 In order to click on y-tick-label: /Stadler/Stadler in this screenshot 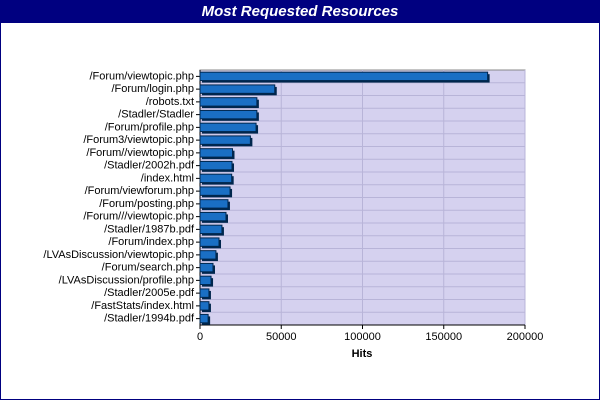, I will do `click(156, 115)`.